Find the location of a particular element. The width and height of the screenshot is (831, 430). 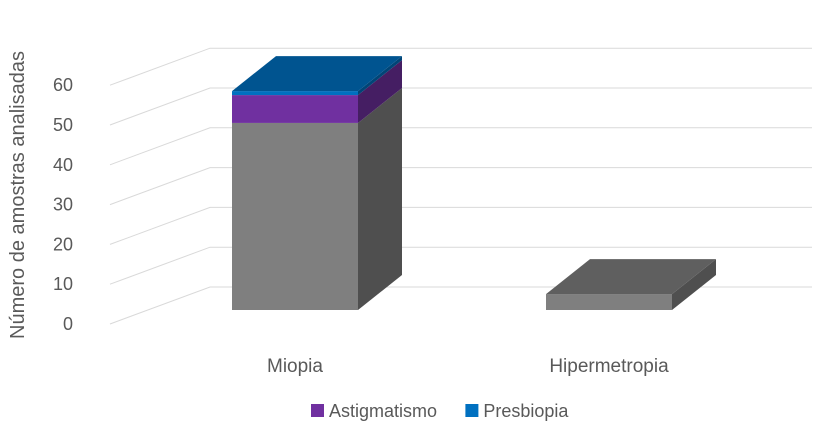

legend: Astigmatismo Presbiopia is located at coordinates (440, 411).